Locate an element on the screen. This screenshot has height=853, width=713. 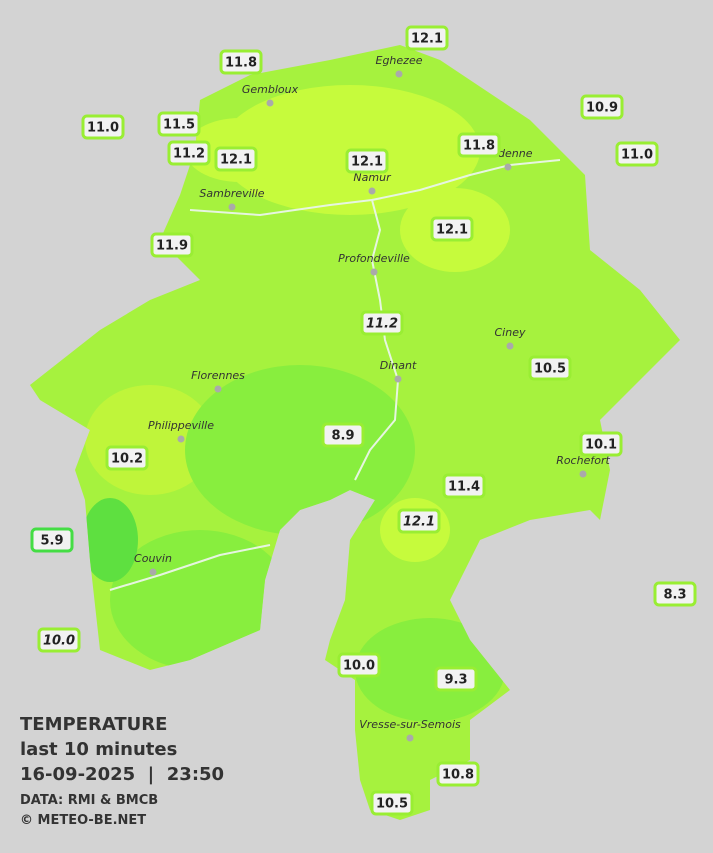
station-value: 10.1 is located at coordinates (601, 445).